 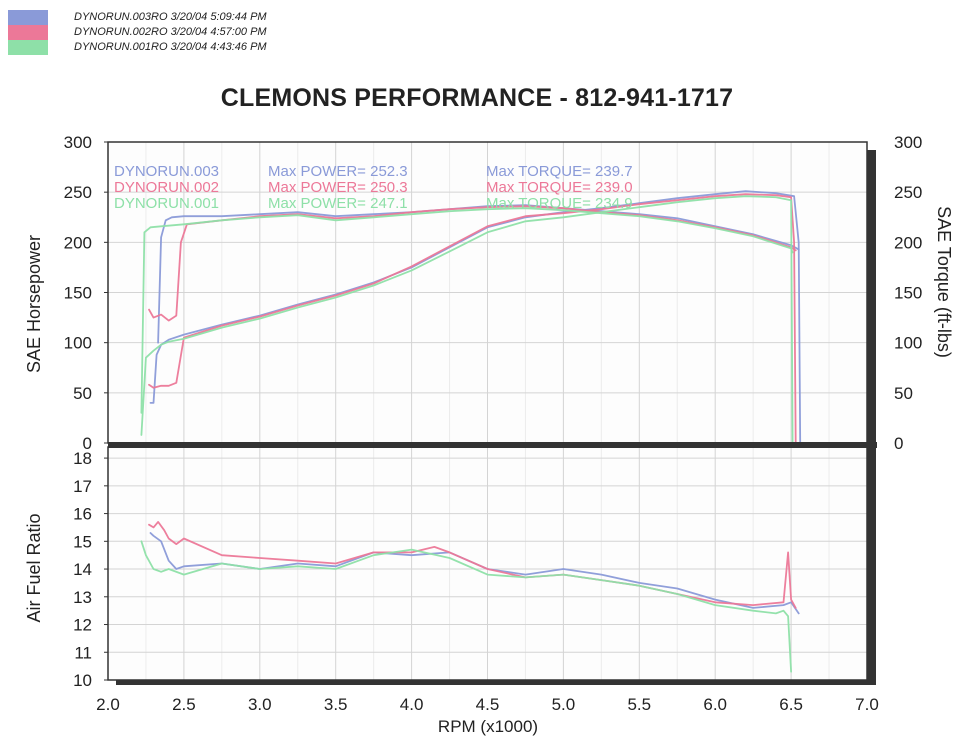 I want to click on y-tick-label-torque: 300, so click(x=908, y=142).